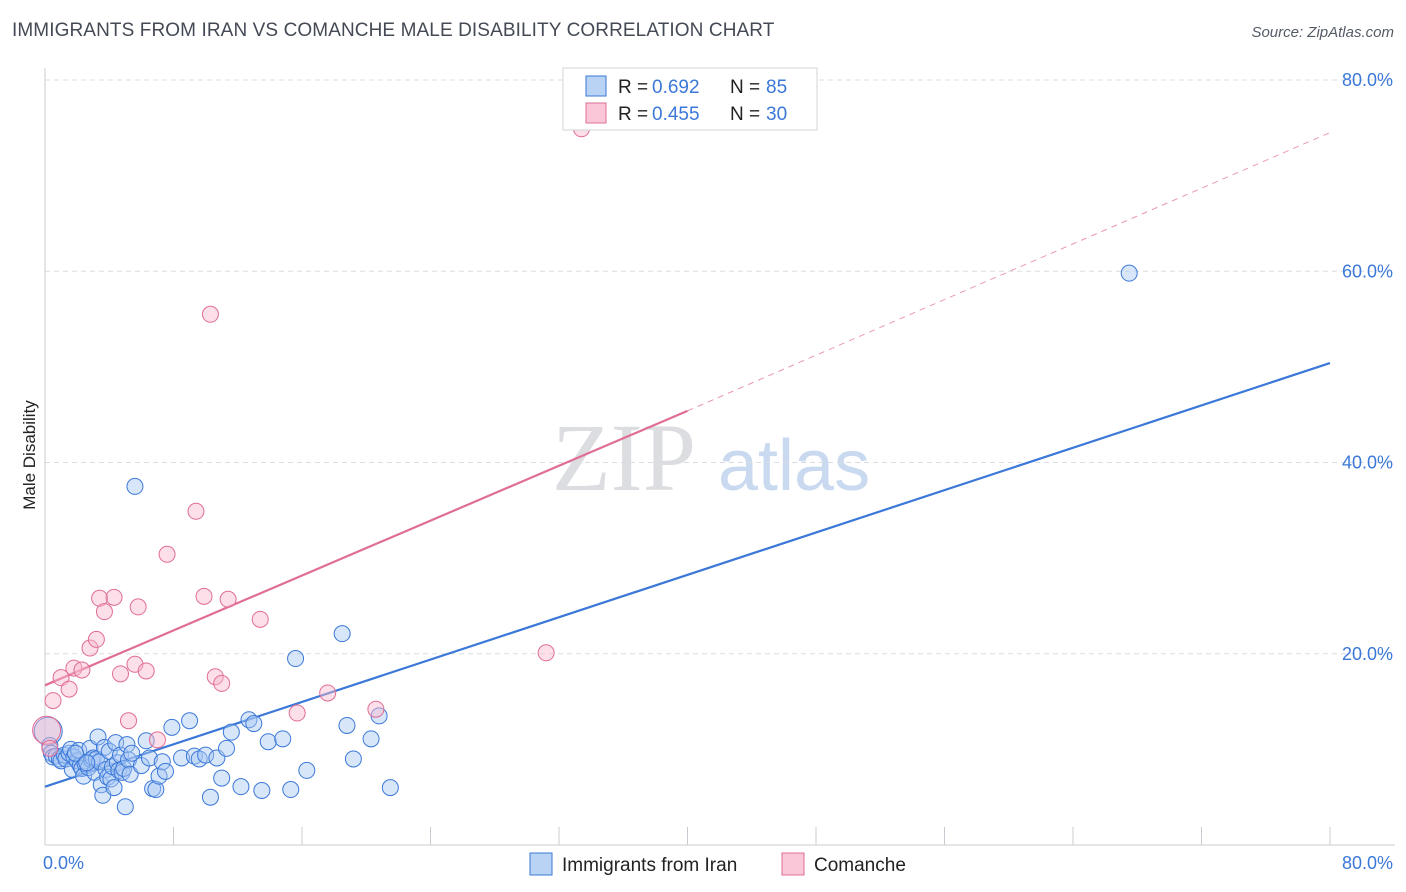  I want to click on legend-n-value-iran: 85, so click(776, 87).